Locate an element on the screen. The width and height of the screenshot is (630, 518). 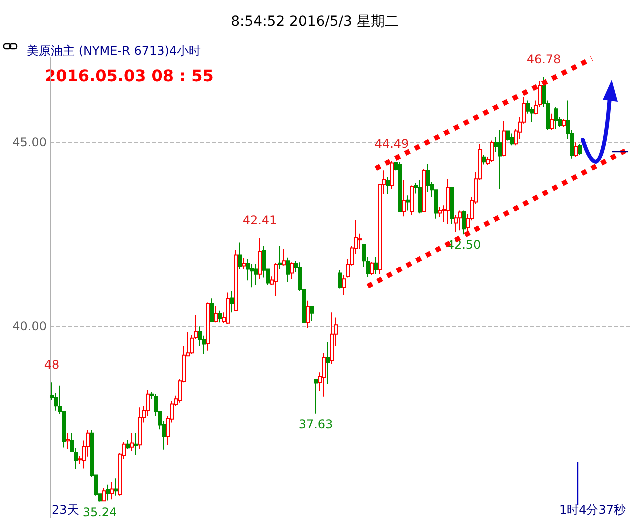
annotation: 2016.05.03 08 : 55 is located at coordinates (129, 76).